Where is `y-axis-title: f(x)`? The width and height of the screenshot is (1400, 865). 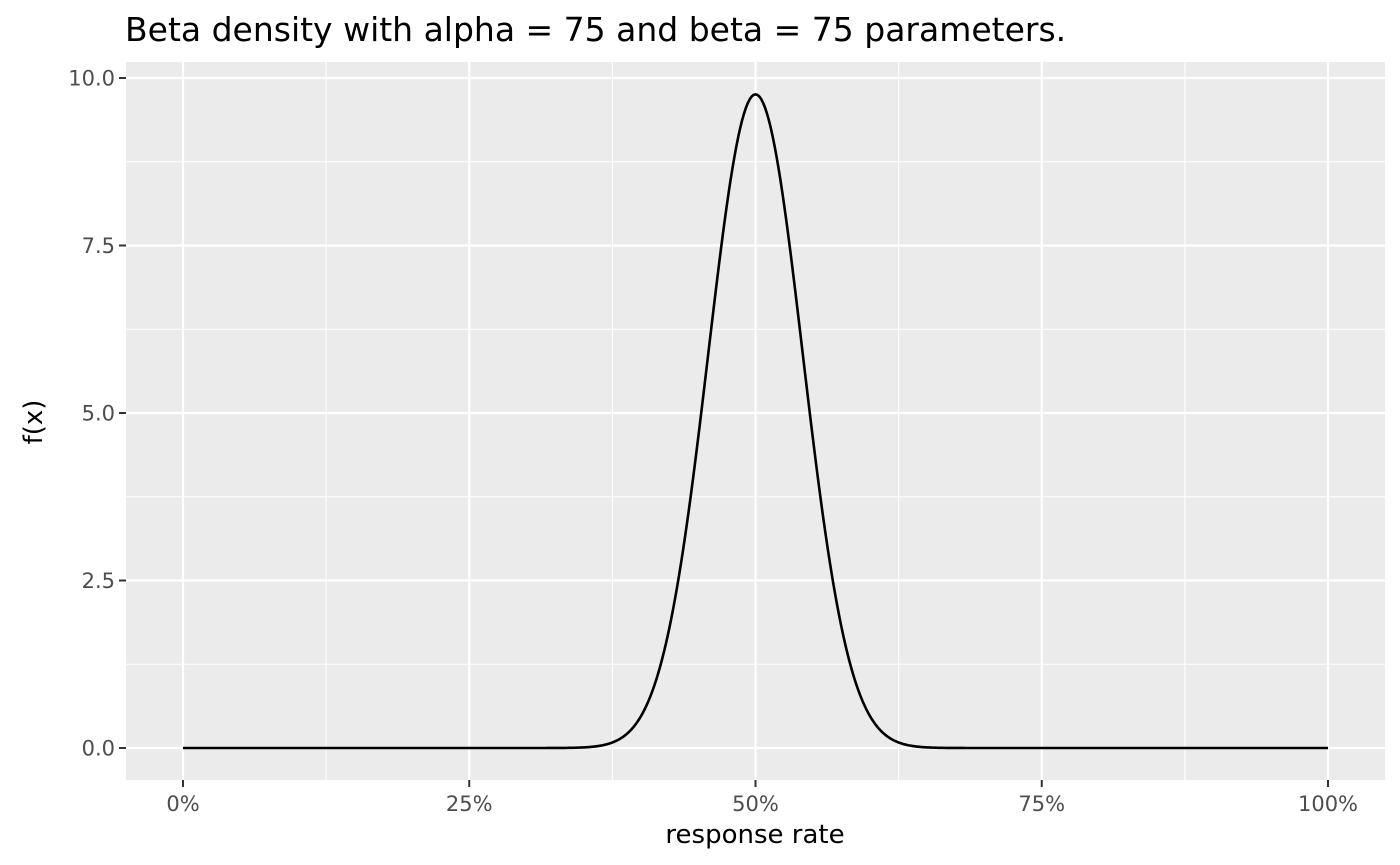 y-axis-title: f(x) is located at coordinates (34, 422).